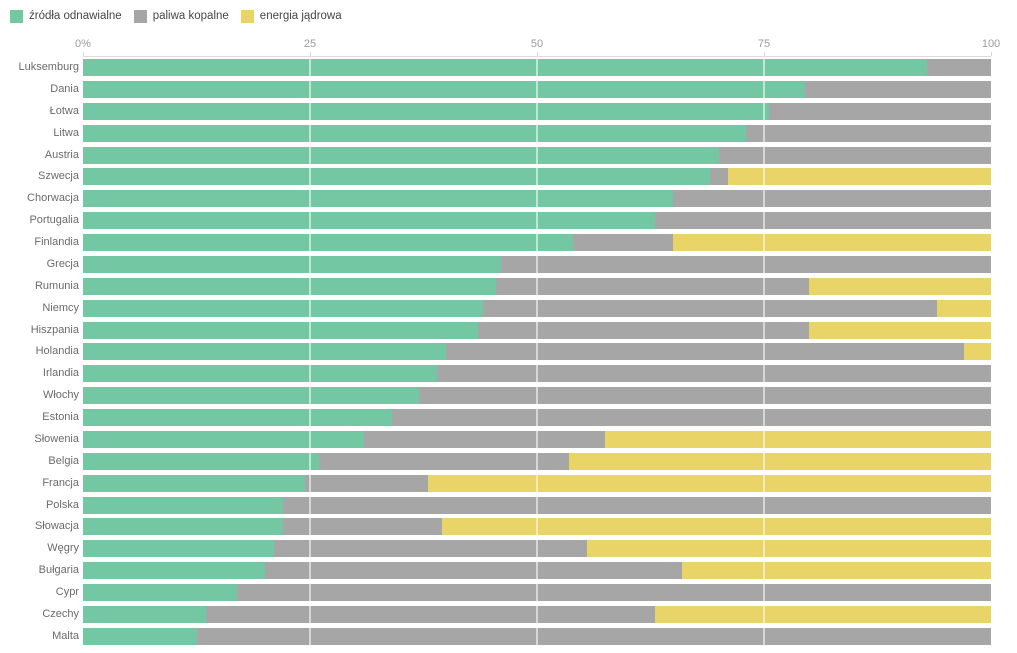 This screenshot has height=653, width=1017. Describe the element at coordinates (60, 307) in the screenshot. I see `country-label: Niemcy` at that location.